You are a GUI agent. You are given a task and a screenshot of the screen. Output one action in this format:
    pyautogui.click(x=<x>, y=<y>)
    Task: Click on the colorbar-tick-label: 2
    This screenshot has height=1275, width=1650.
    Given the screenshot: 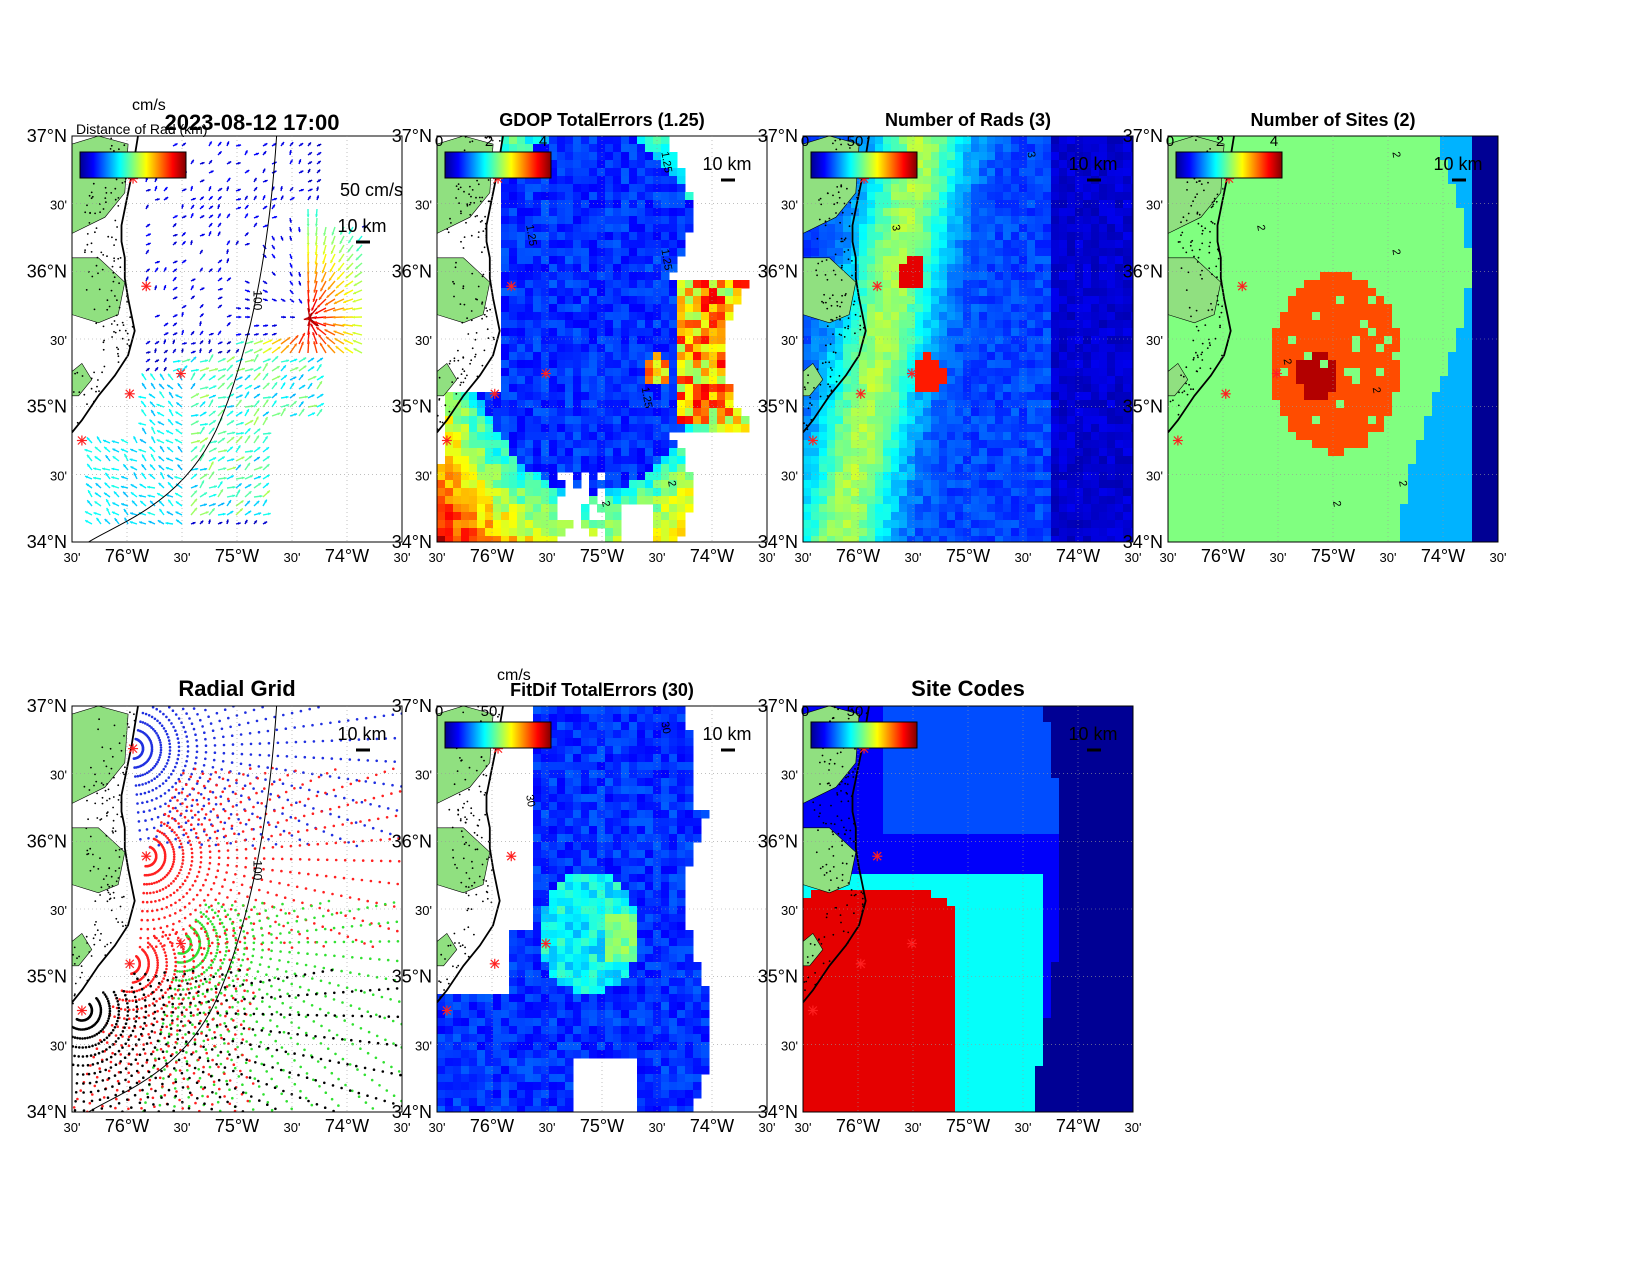 What is the action you would take?
    pyautogui.click(x=489, y=141)
    